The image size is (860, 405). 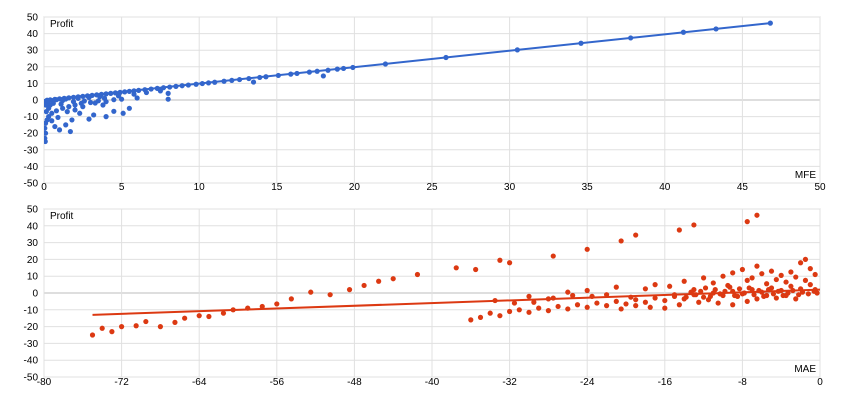 I want to click on x-tick-label: -40, so click(x=432, y=382).